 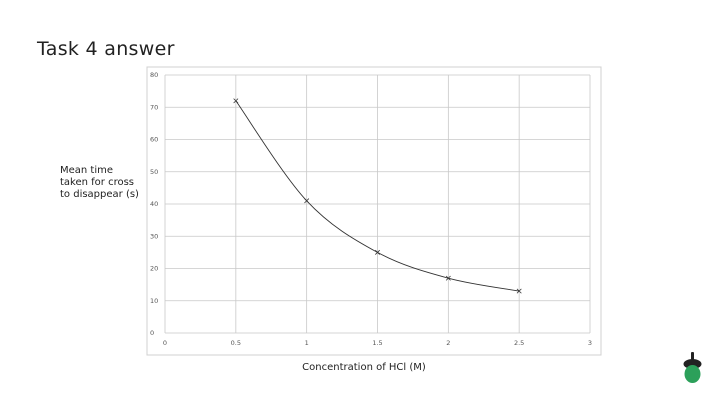 I want to click on x-tick-label: 1.5, so click(x=377, y=343).